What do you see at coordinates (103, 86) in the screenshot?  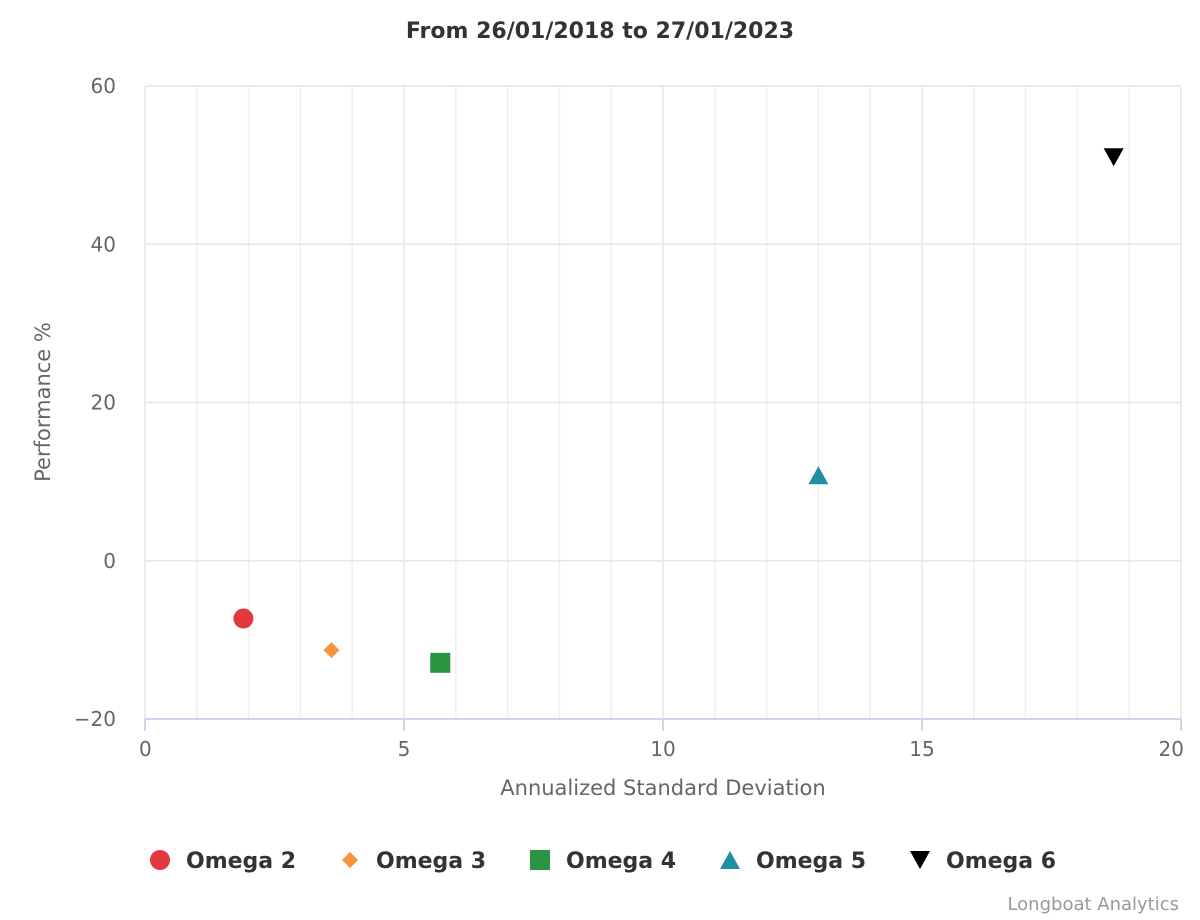 I see `y-tick-label: 60` at bounding box center [103, 86].